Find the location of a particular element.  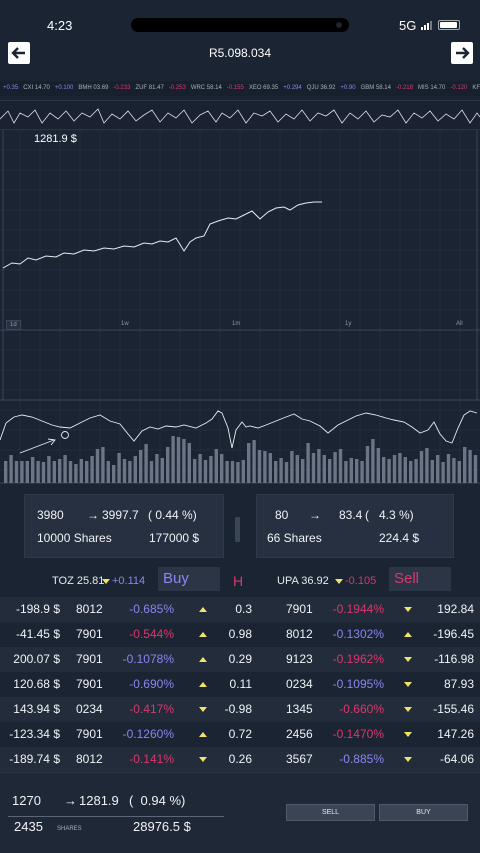

footer-buy-button: BUY is located at coordinates (423, 812).